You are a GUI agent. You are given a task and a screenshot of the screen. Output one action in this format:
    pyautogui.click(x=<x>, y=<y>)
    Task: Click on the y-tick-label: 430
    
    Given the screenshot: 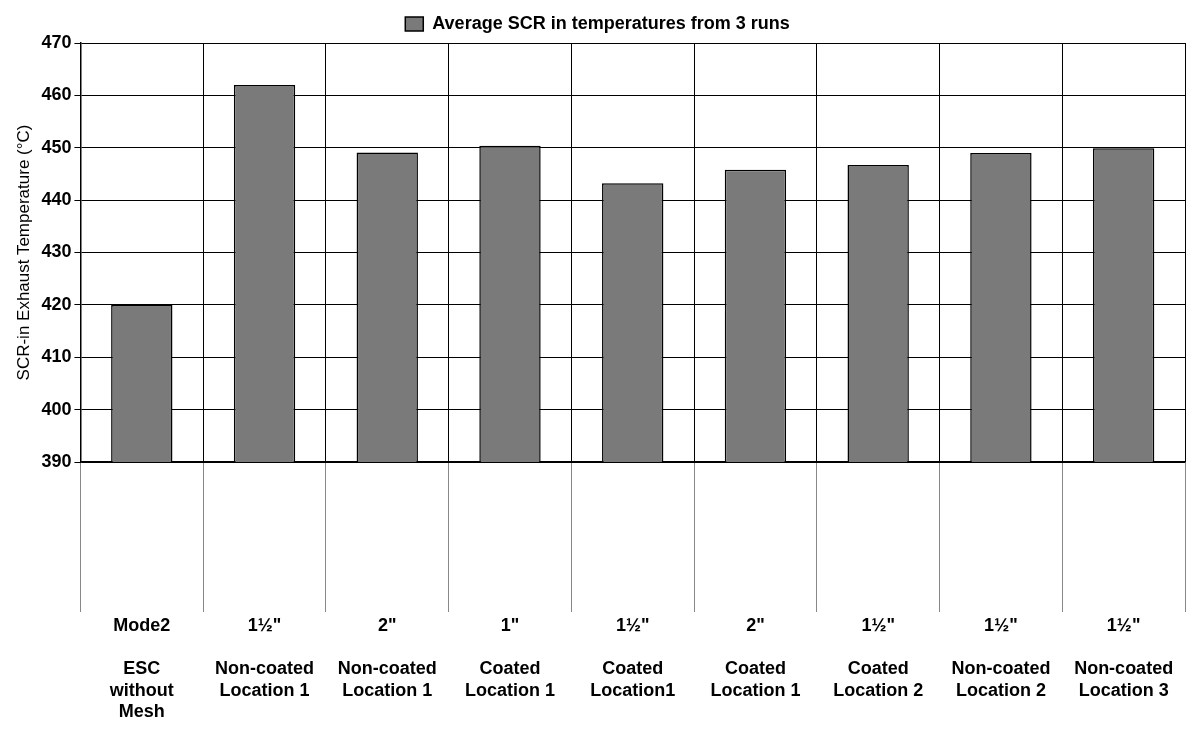 What is the action you would take?
    pyautogui.click(x=56, y=251)
    